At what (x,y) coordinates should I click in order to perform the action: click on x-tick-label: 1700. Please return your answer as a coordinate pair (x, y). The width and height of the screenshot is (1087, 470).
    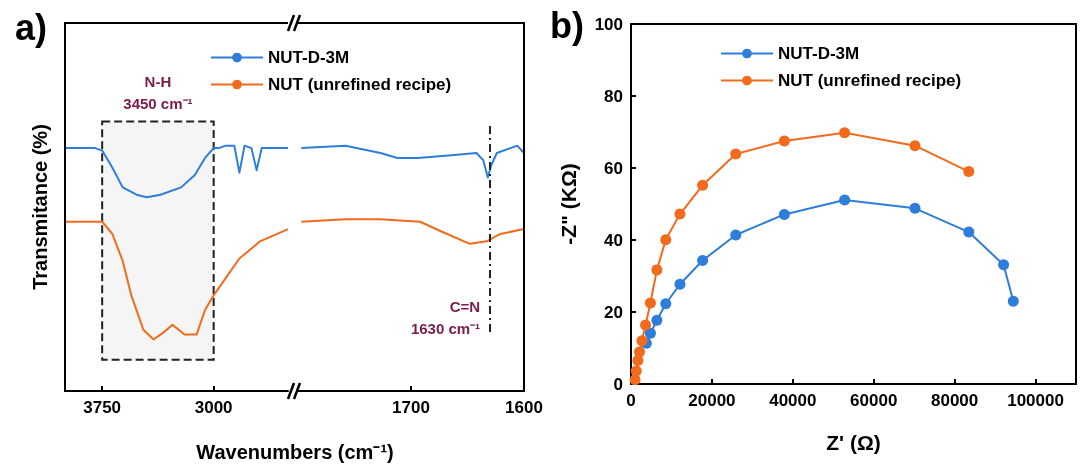
    Looking at the image, I should click on (411, 407).